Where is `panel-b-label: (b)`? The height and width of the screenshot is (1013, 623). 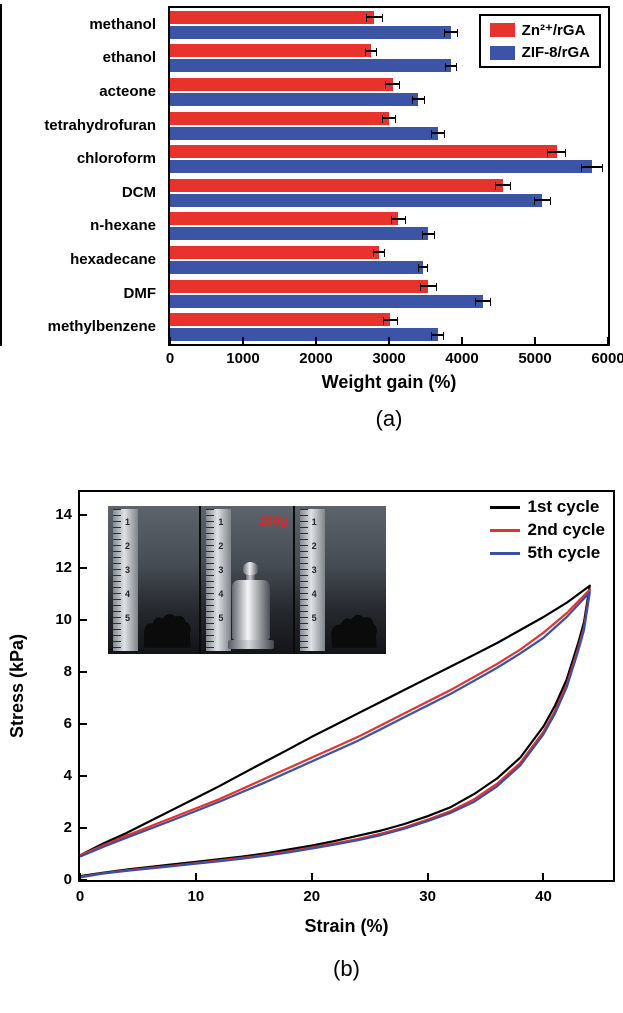
panel-b-label: (b) is located at coordinates (346, 968).